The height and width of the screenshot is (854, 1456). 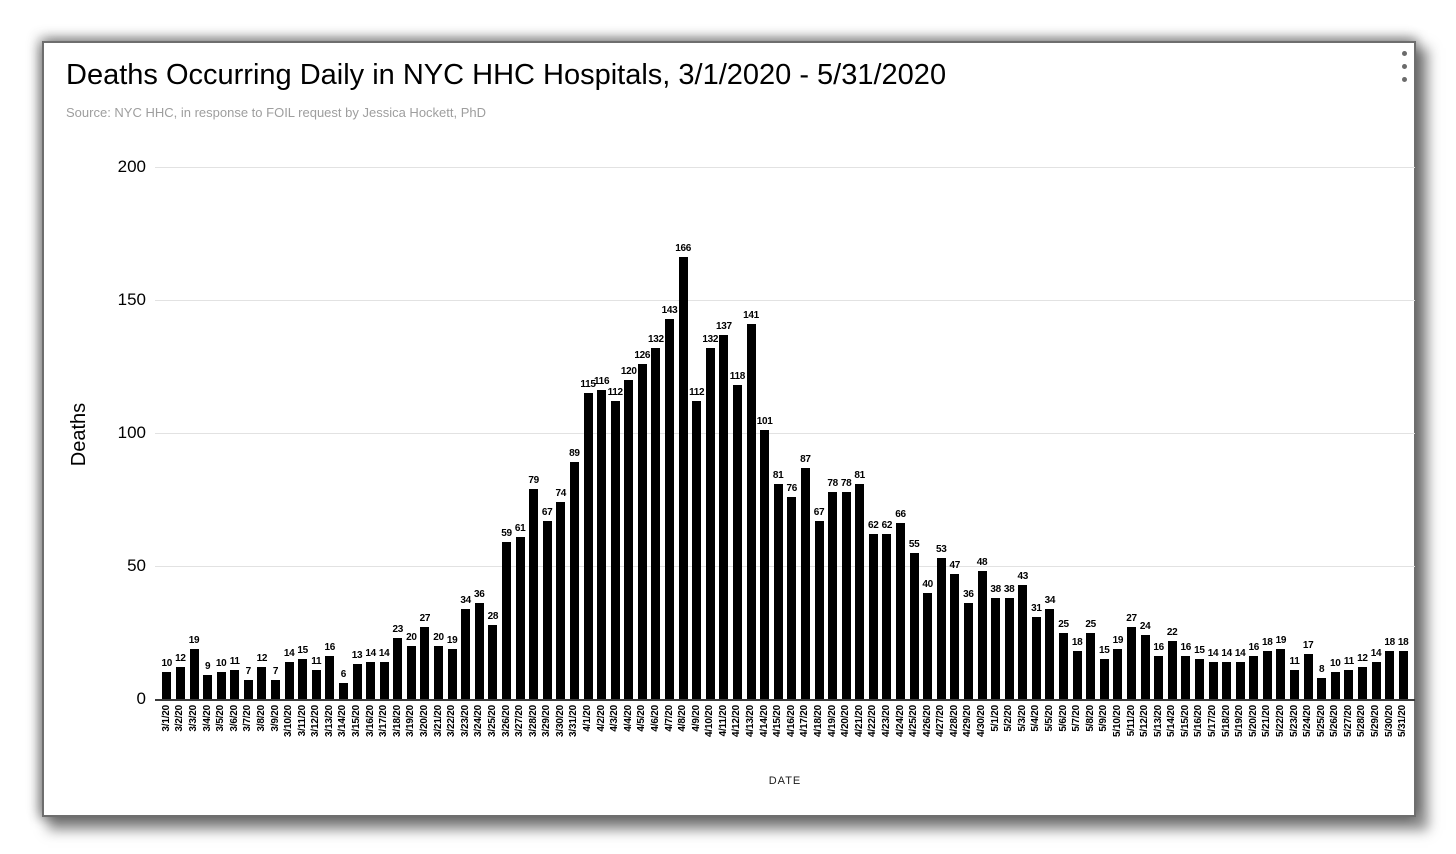 I want to click on bar-value-label: 62, so click(x=887, y=526).